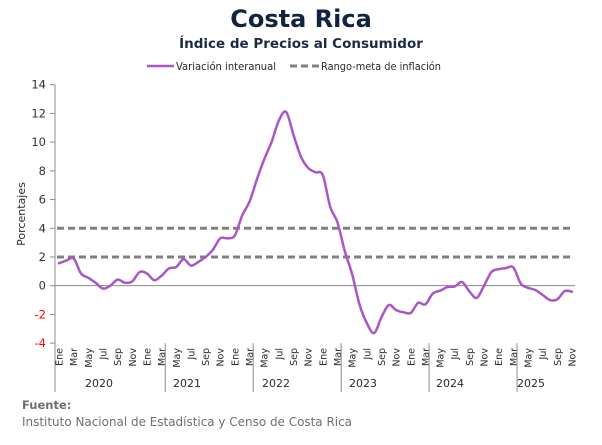 The image size is (602, 445). What do you see at coordinates (381, 67) in the screenshot?
I see `legend-label-rango-meta: Rango-meta de inflación` at bounding box center [381, 67].